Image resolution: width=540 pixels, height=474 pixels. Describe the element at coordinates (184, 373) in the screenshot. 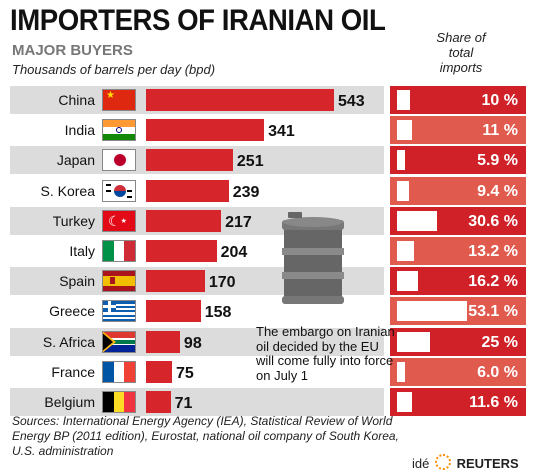

I see `bpd-value-label: 75` at that location.